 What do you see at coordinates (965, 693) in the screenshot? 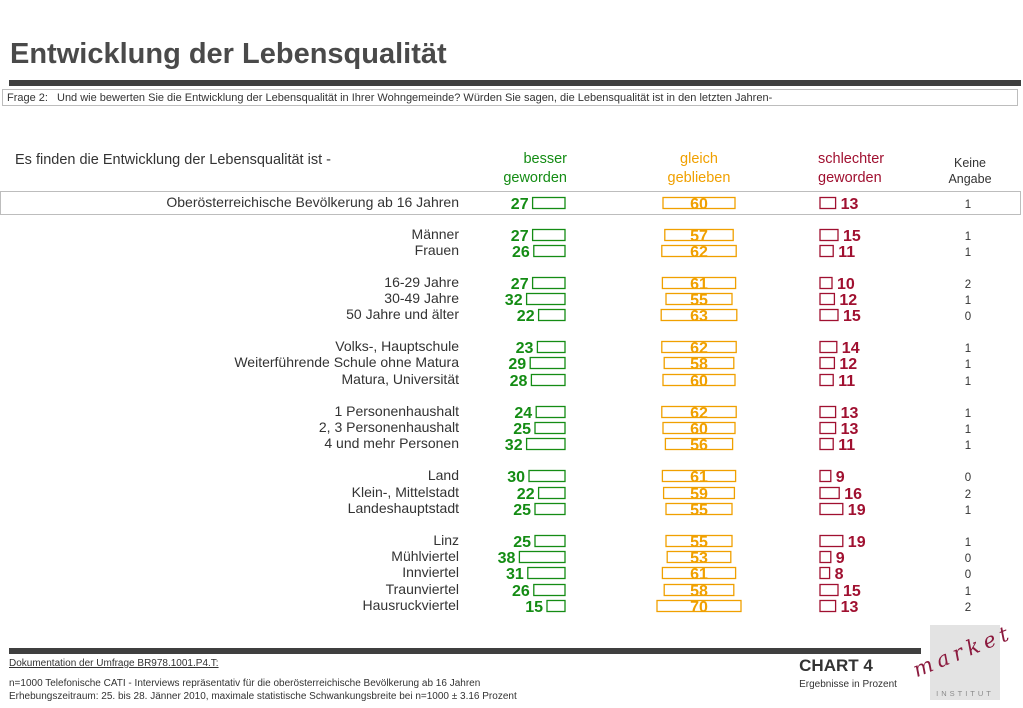
I see `logo-subtitle: INSTITUT` at bounding box center [965, 693].